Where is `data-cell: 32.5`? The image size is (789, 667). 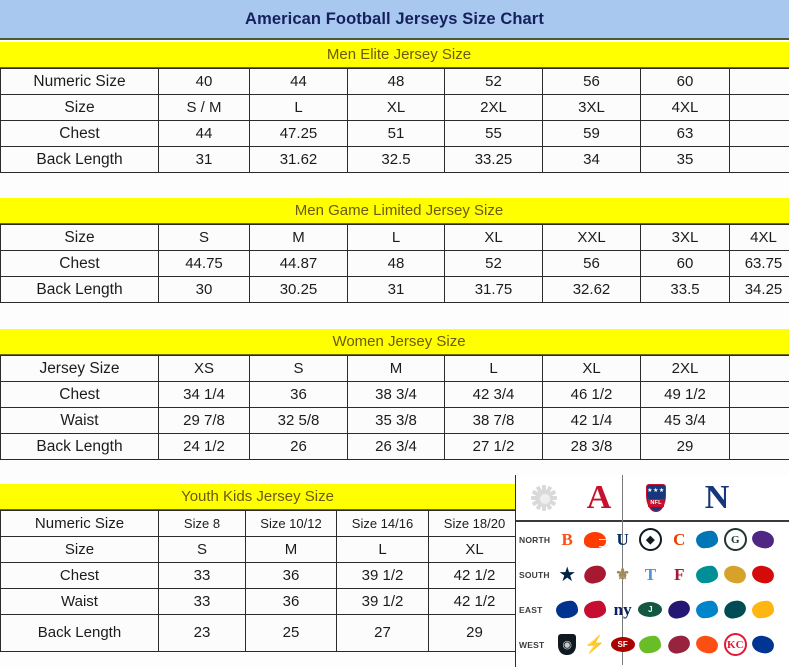
data-cell: 32.5 is located at coordinates (396, 159).